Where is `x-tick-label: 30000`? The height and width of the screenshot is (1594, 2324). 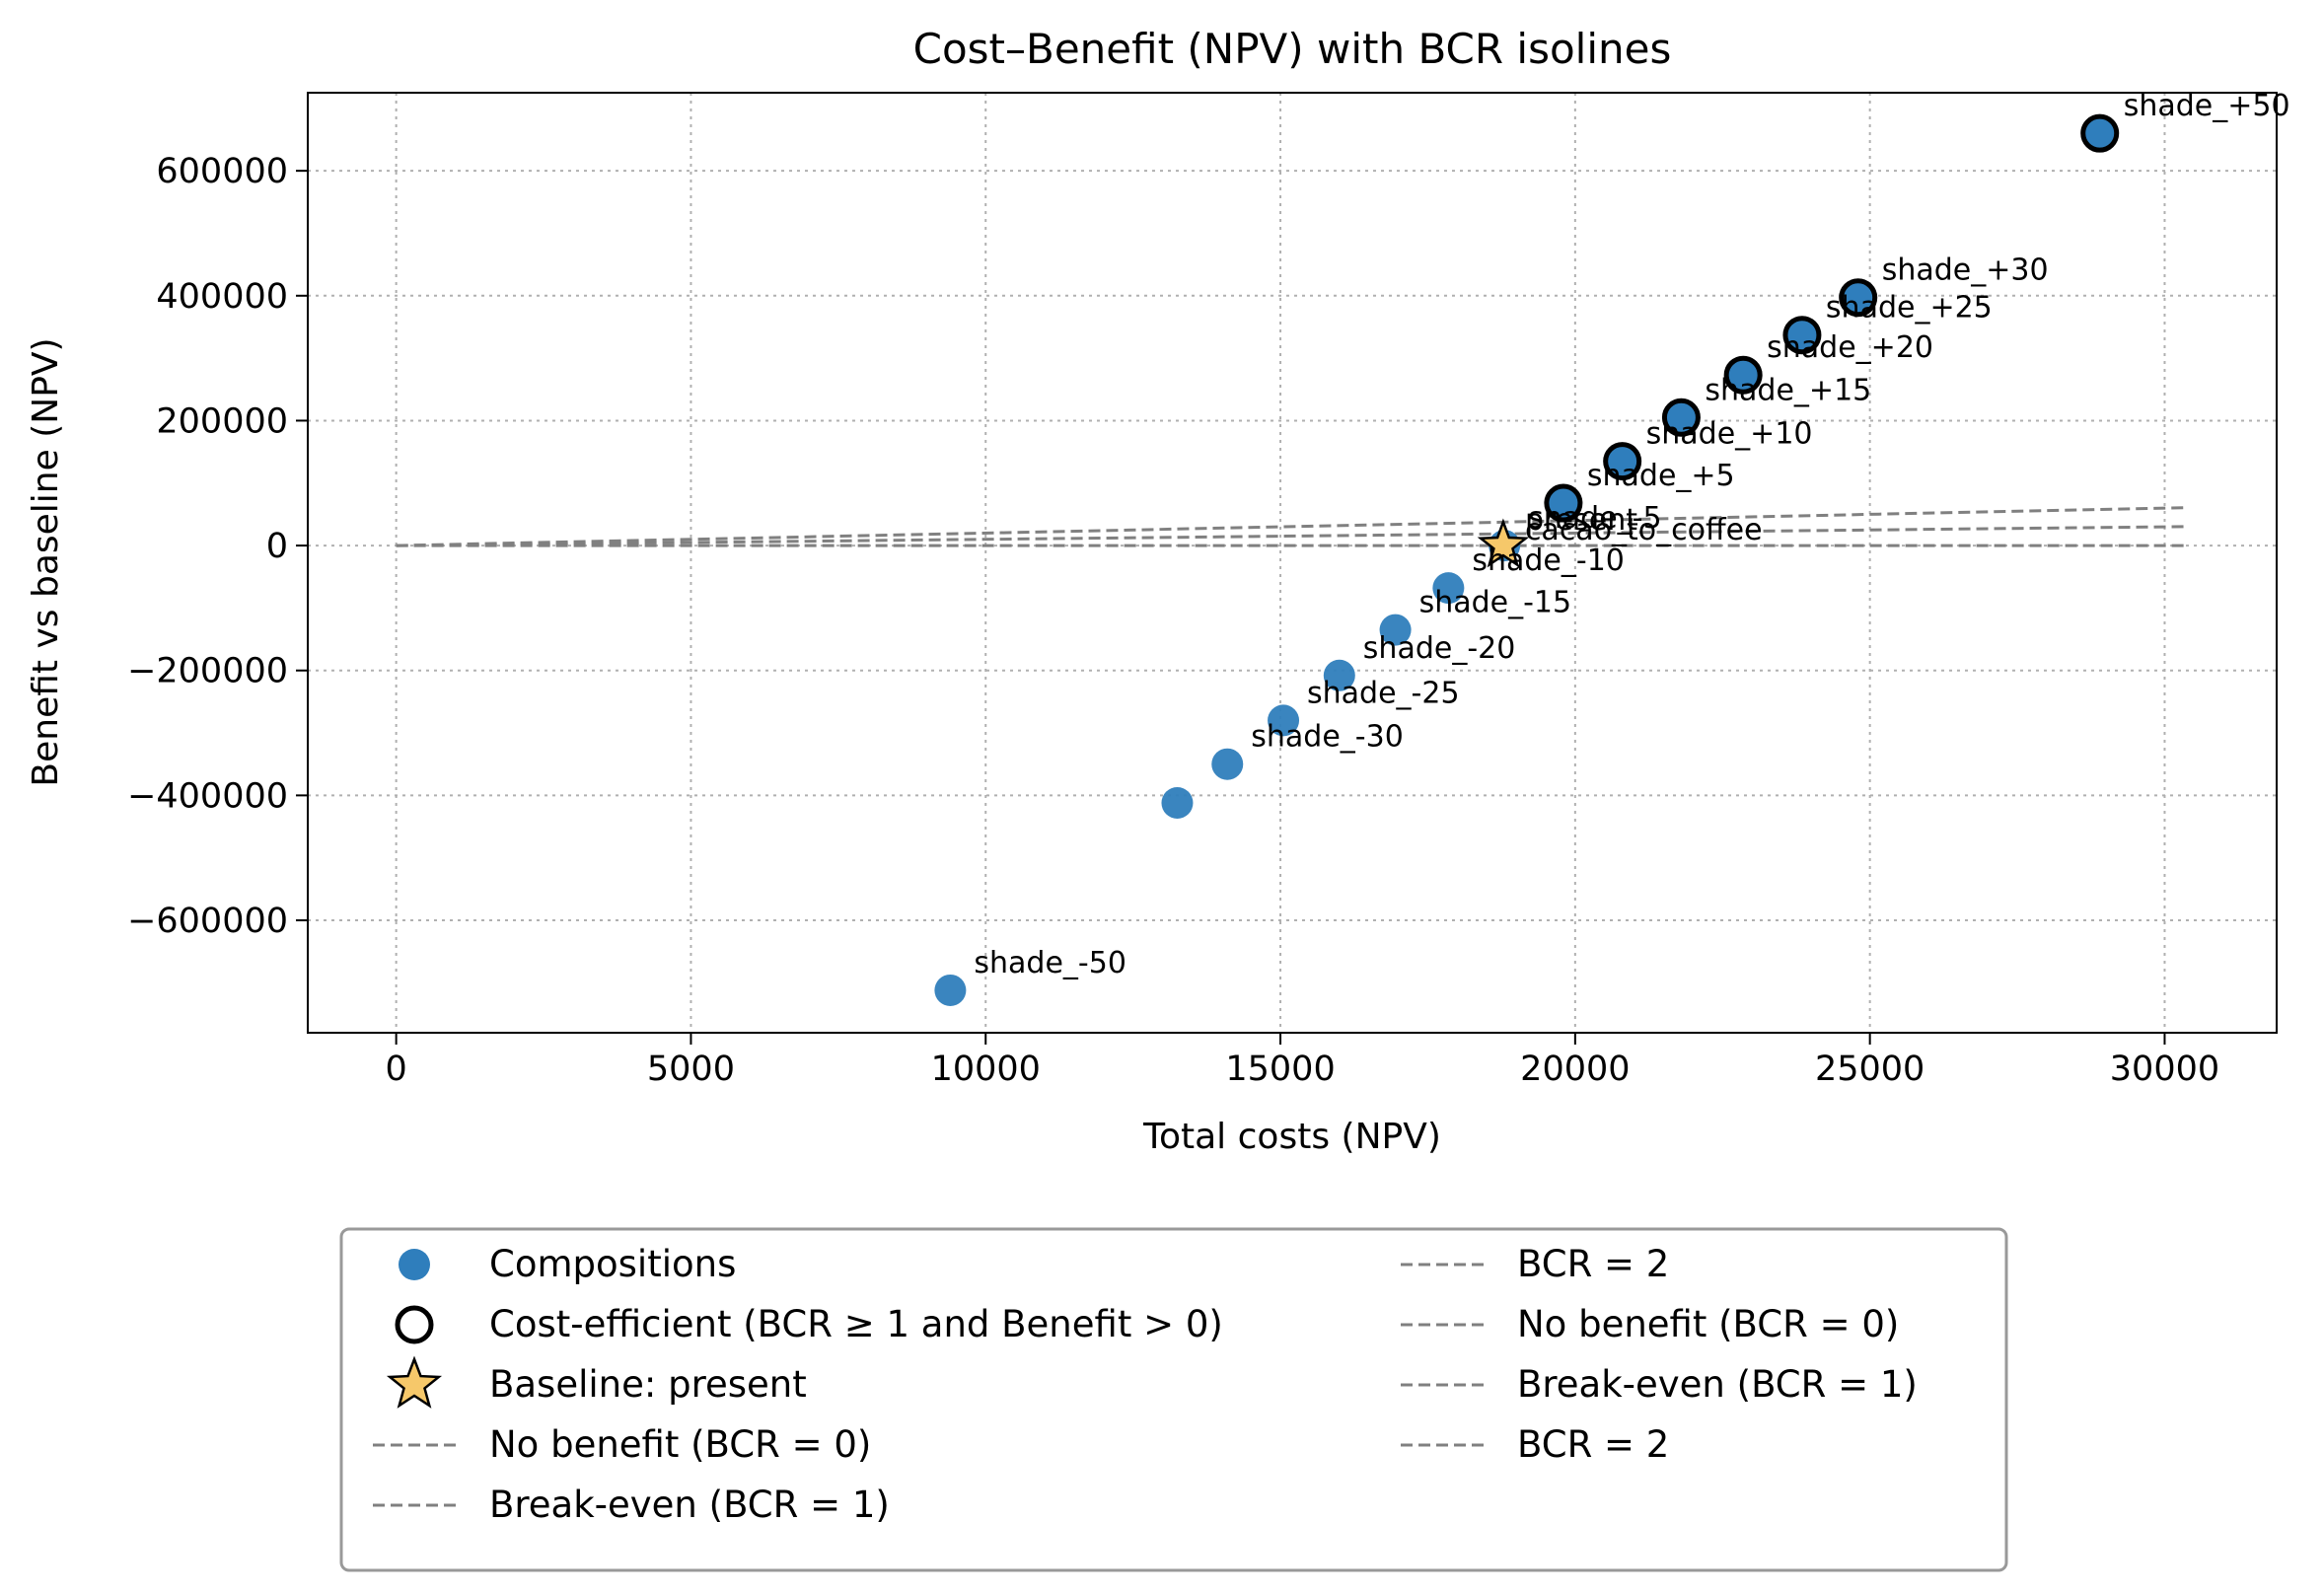
x-tick-label: 30000 is located at coordinates (2164, 1069).